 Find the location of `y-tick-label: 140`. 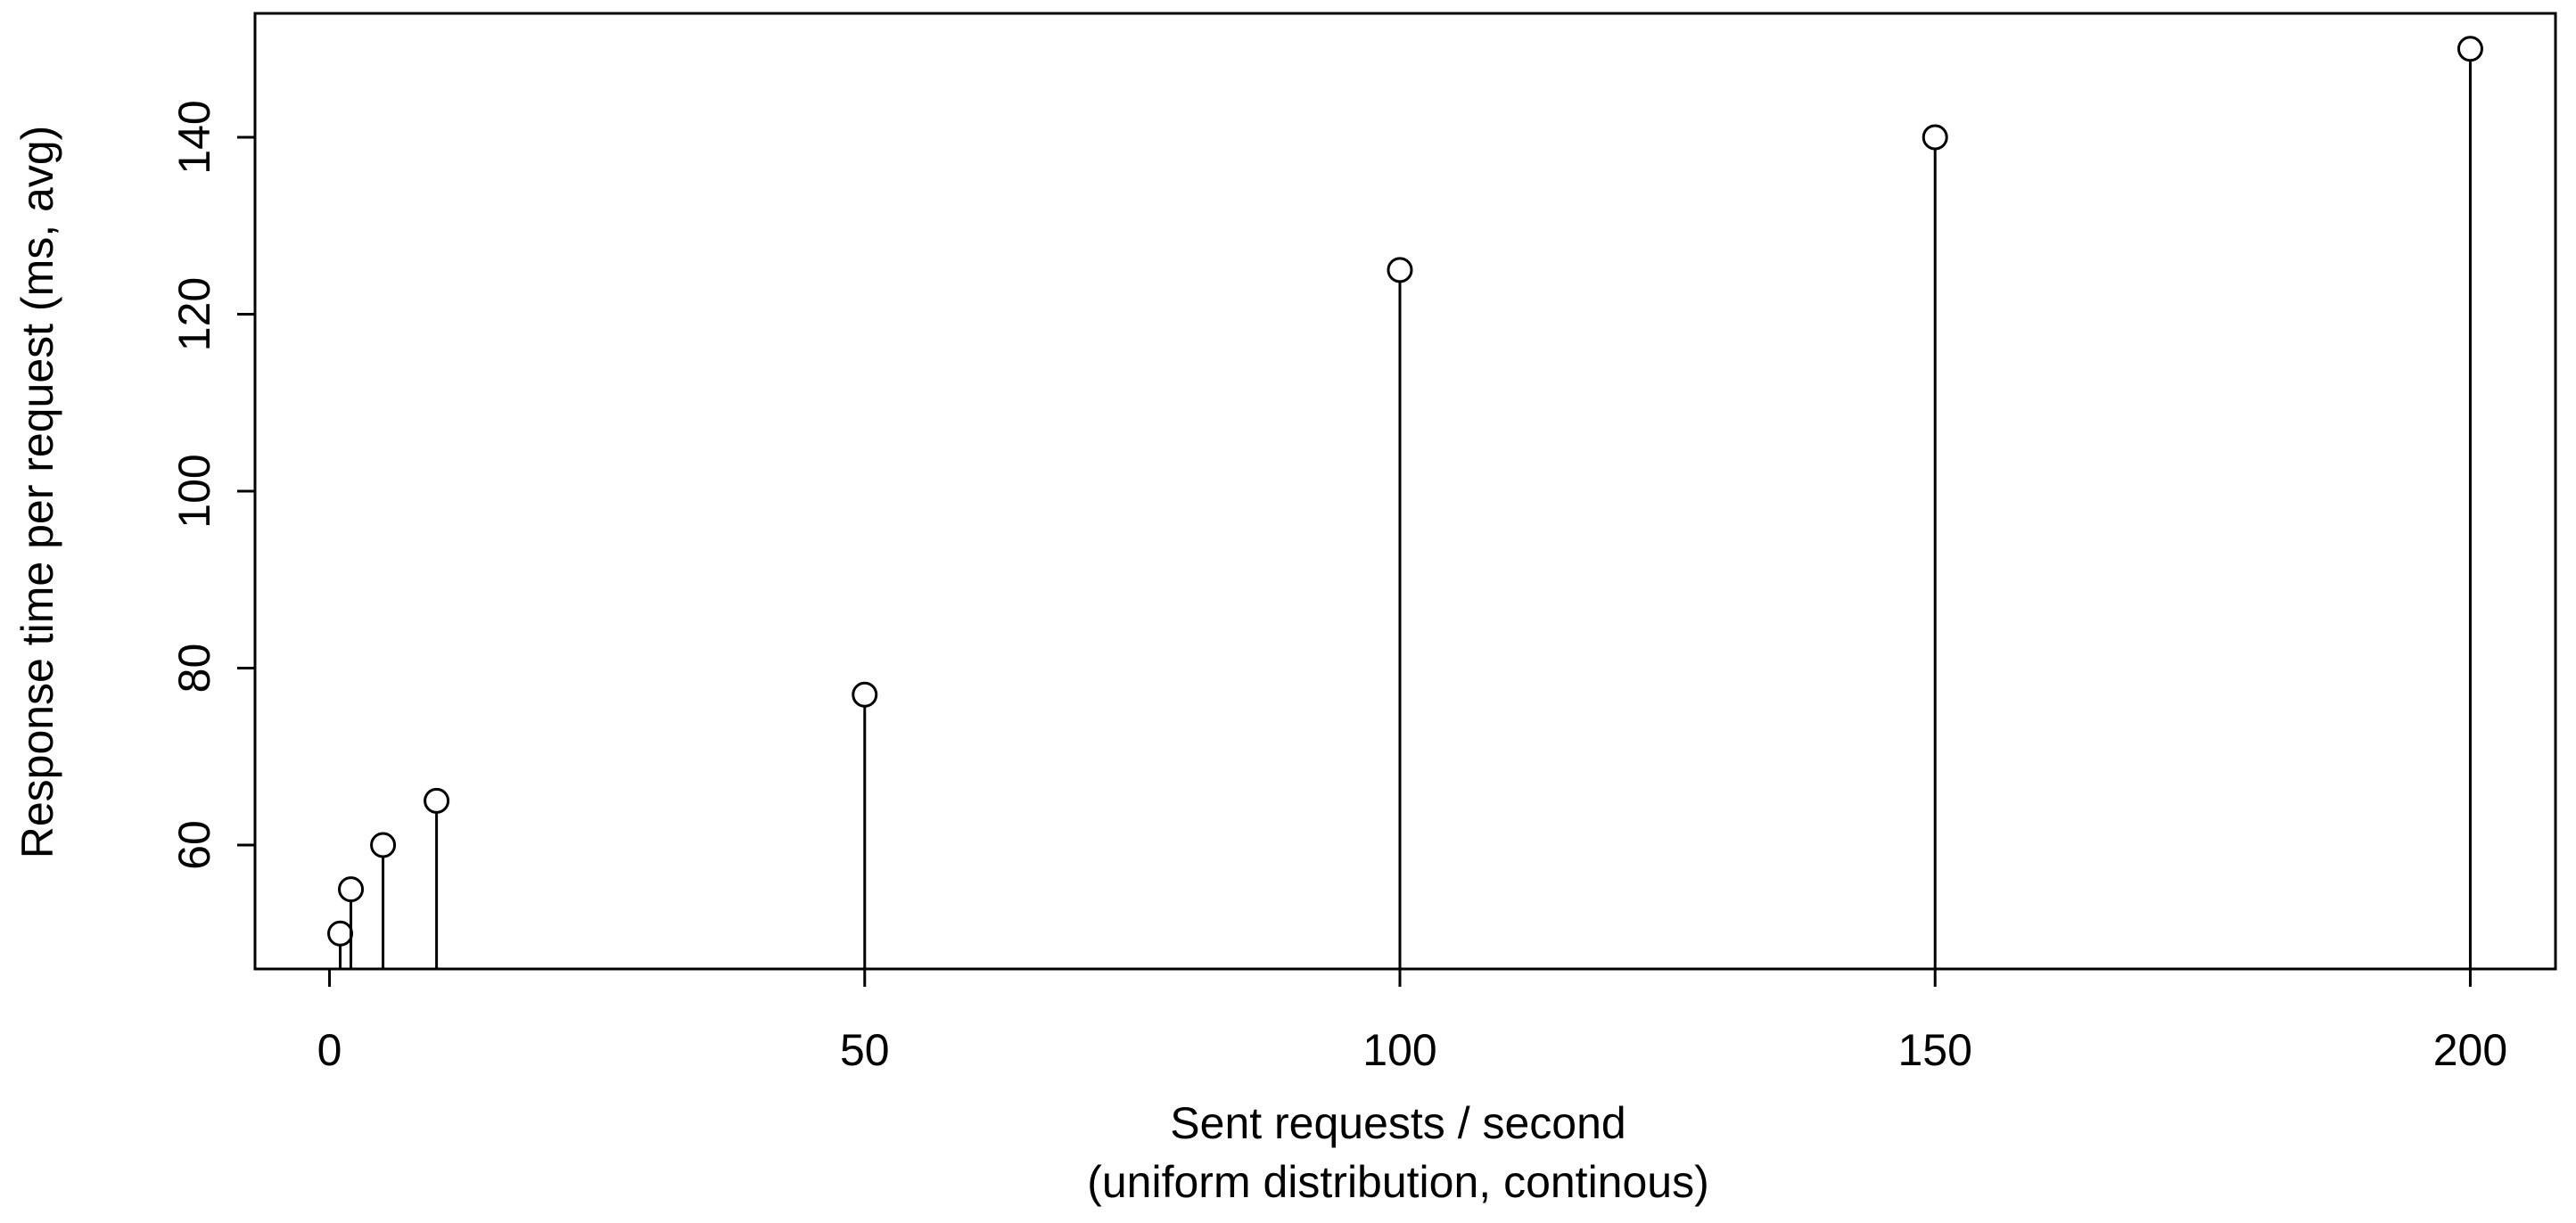

y-tick-label: 140 is located at coordinates (194, 137).